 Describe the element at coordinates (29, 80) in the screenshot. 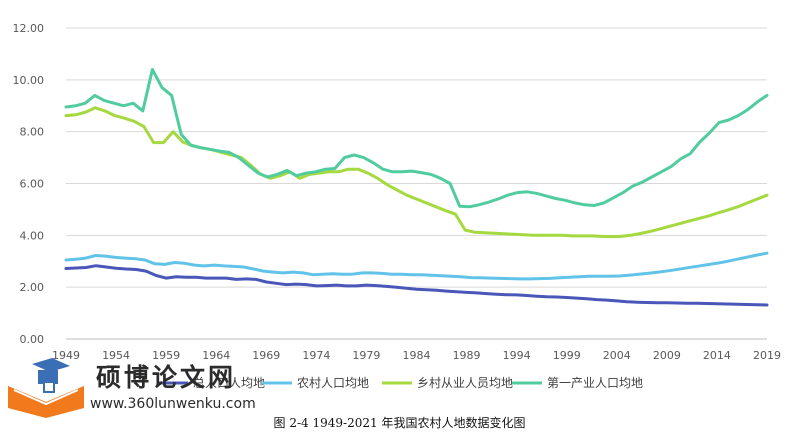

I see `y-tick-label: 10.00` at that location.